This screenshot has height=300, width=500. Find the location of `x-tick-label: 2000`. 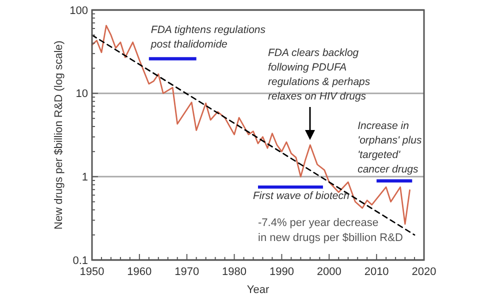

x-tick-label: 2000 is located at coordinates (329, 272).